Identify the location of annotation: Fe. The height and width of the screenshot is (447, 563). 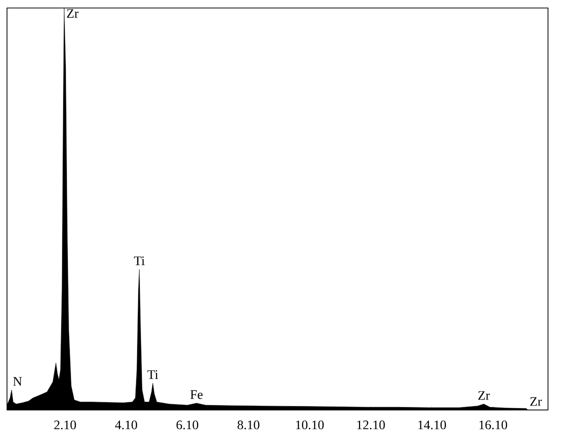
(196, 394).